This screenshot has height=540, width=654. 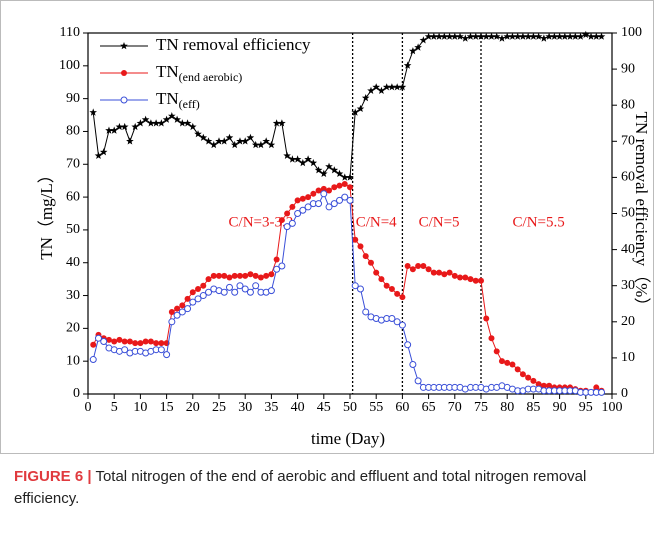 I want to click on y2-tick-label: 0, so click(x=624, y=393).